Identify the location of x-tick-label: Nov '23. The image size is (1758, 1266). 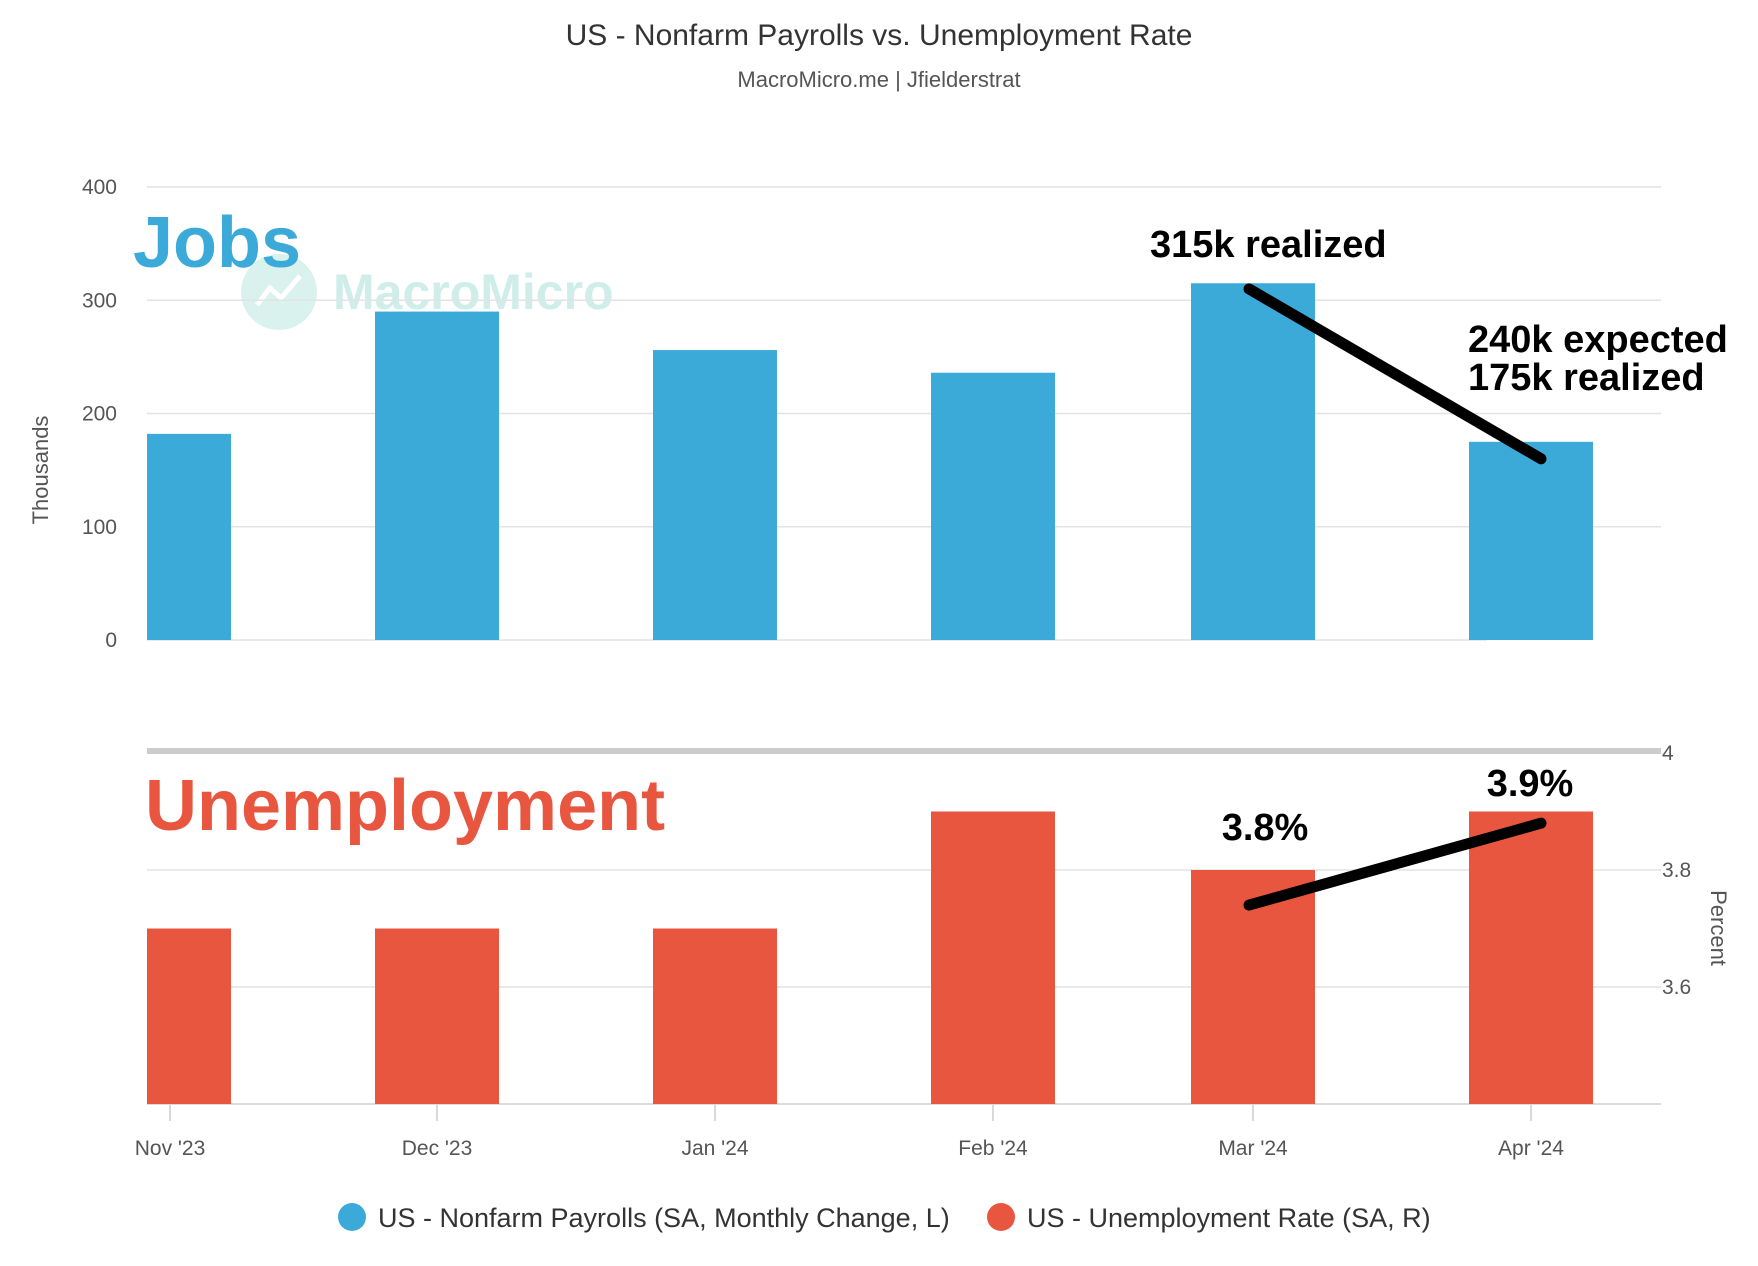
(170, 1148).